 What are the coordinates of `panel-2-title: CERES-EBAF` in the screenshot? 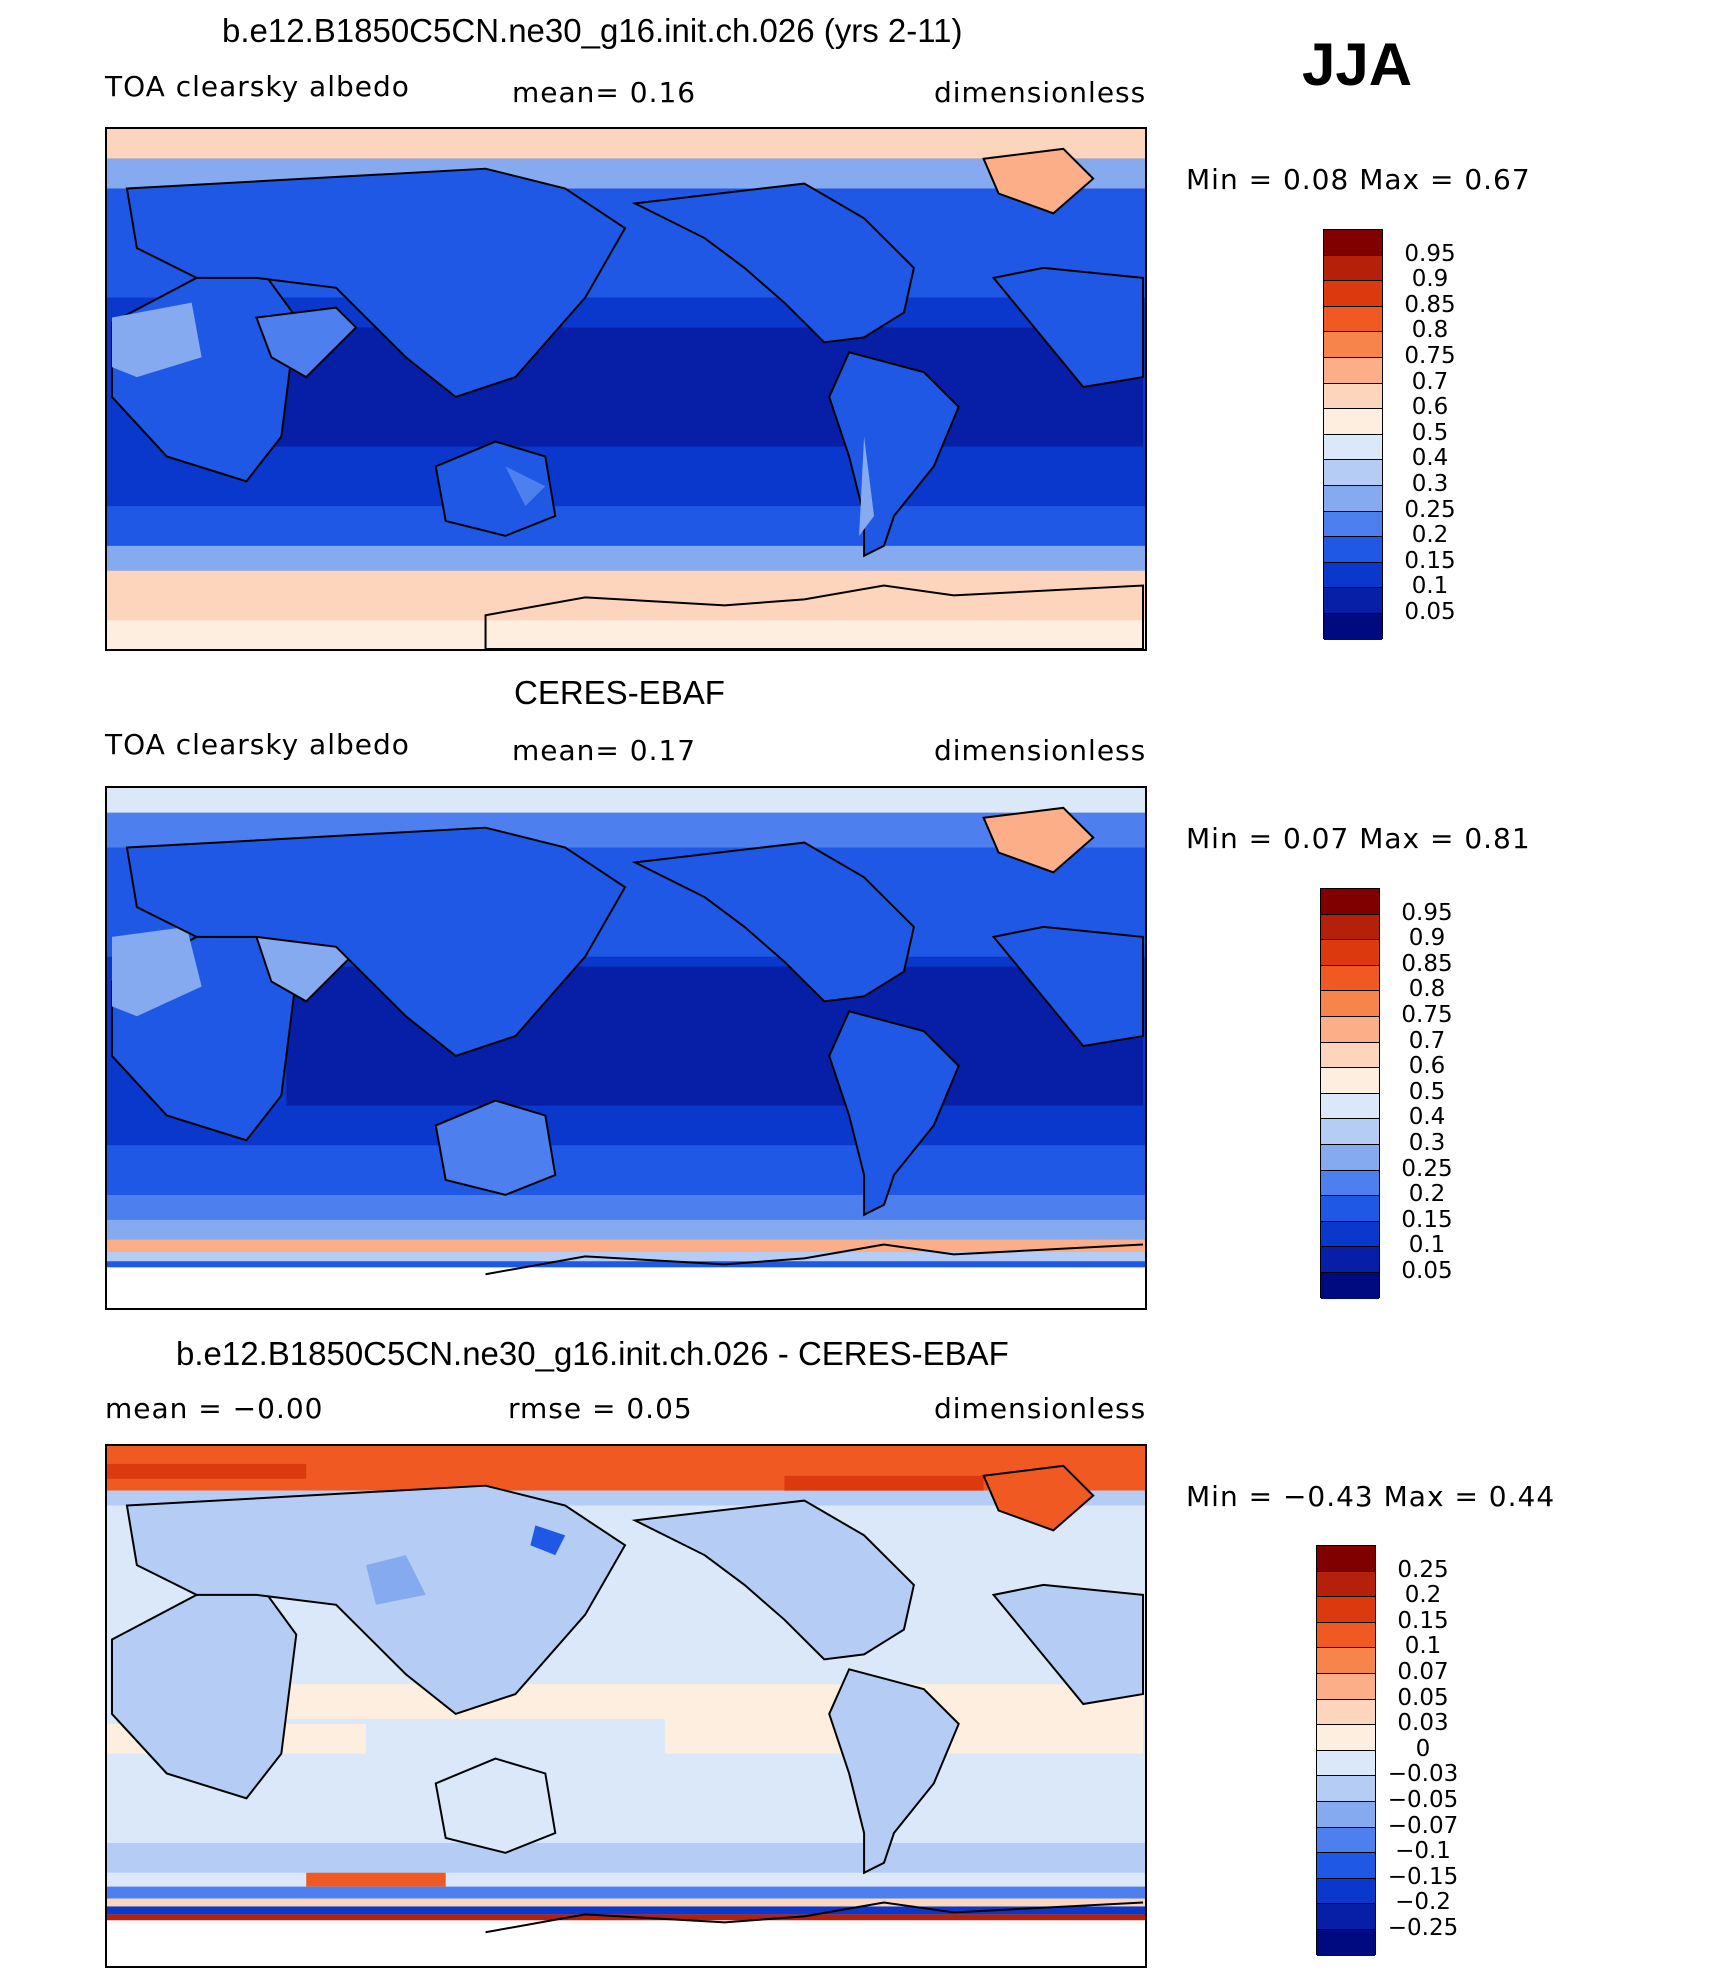 It's located at (619, 692).